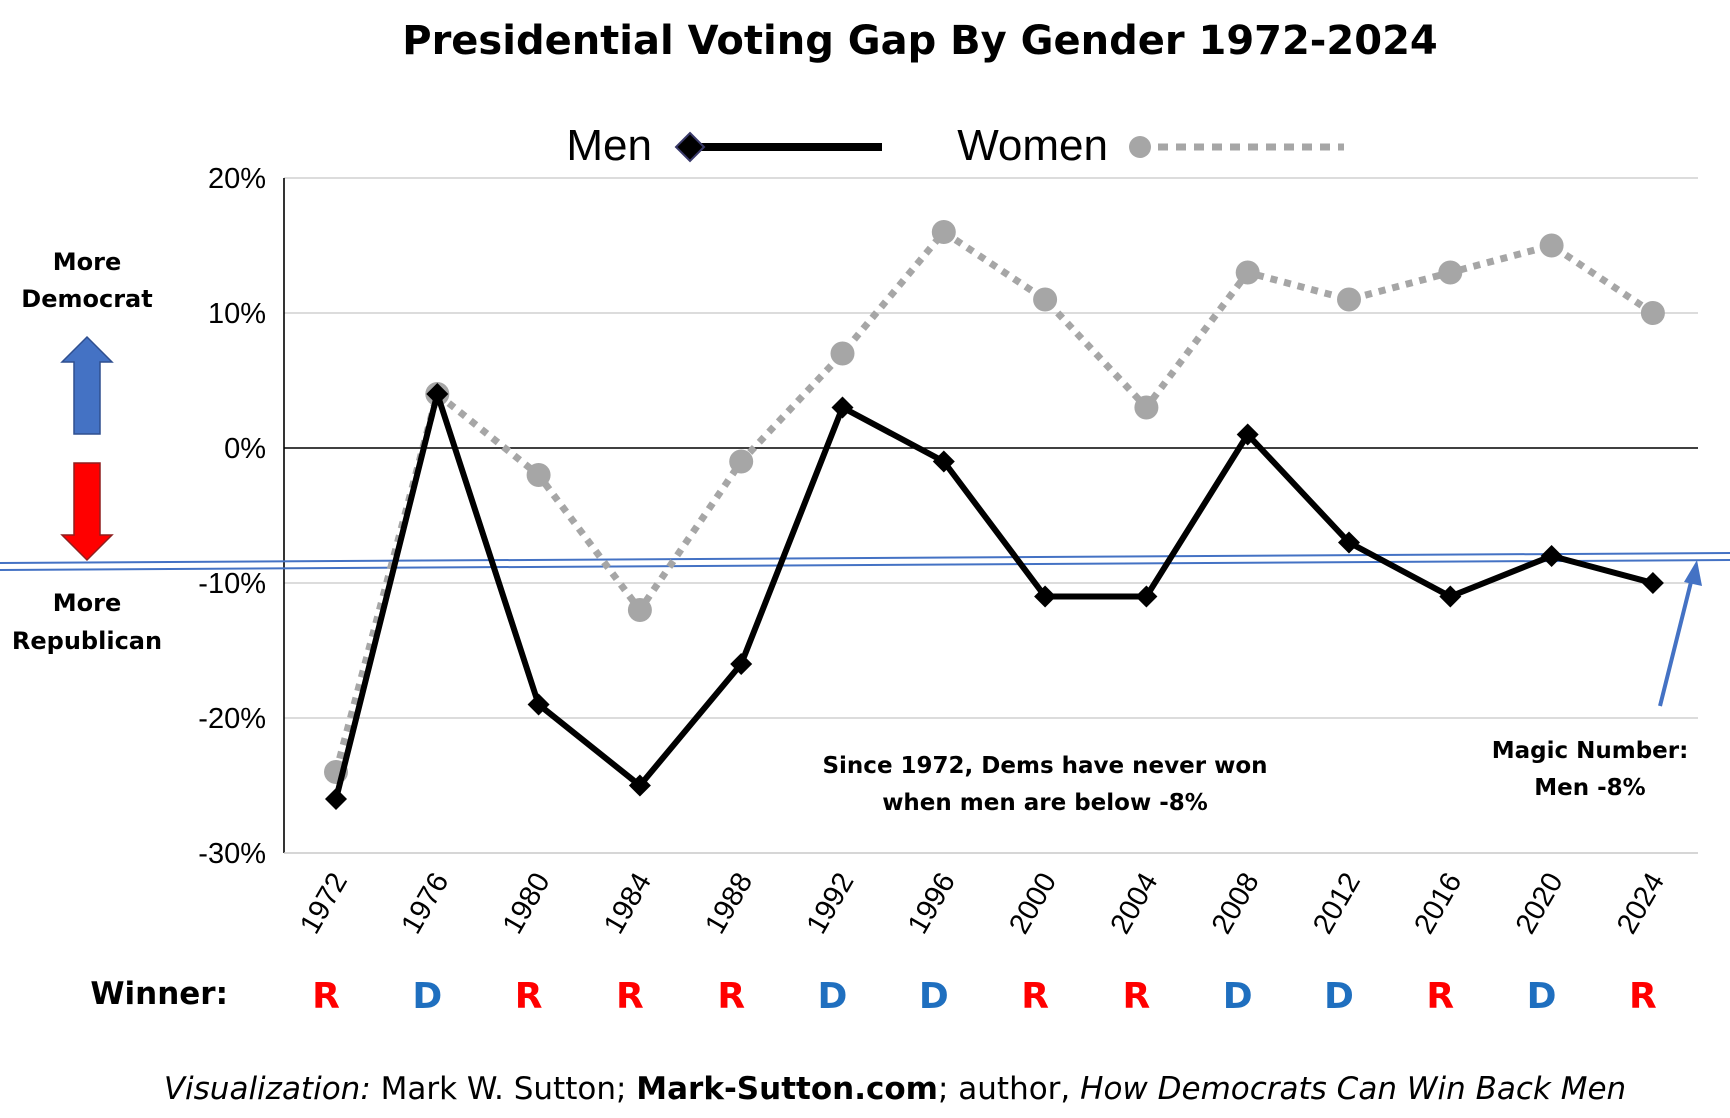 This screenshot has width=1730, height=1118. I want to click on women-point-1992, so click(842, 353).